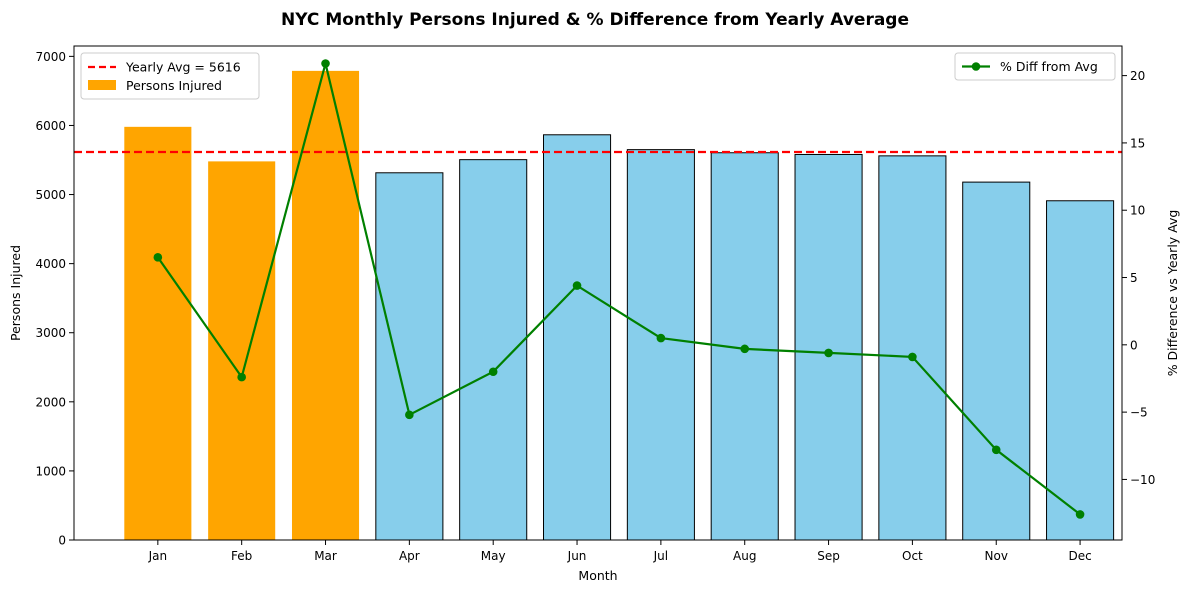 The height and width of the screenshot is (592, 1189). Describe the element at coordinates (661, 338) in the screenshot. I see `percent-point-jul` at that location.